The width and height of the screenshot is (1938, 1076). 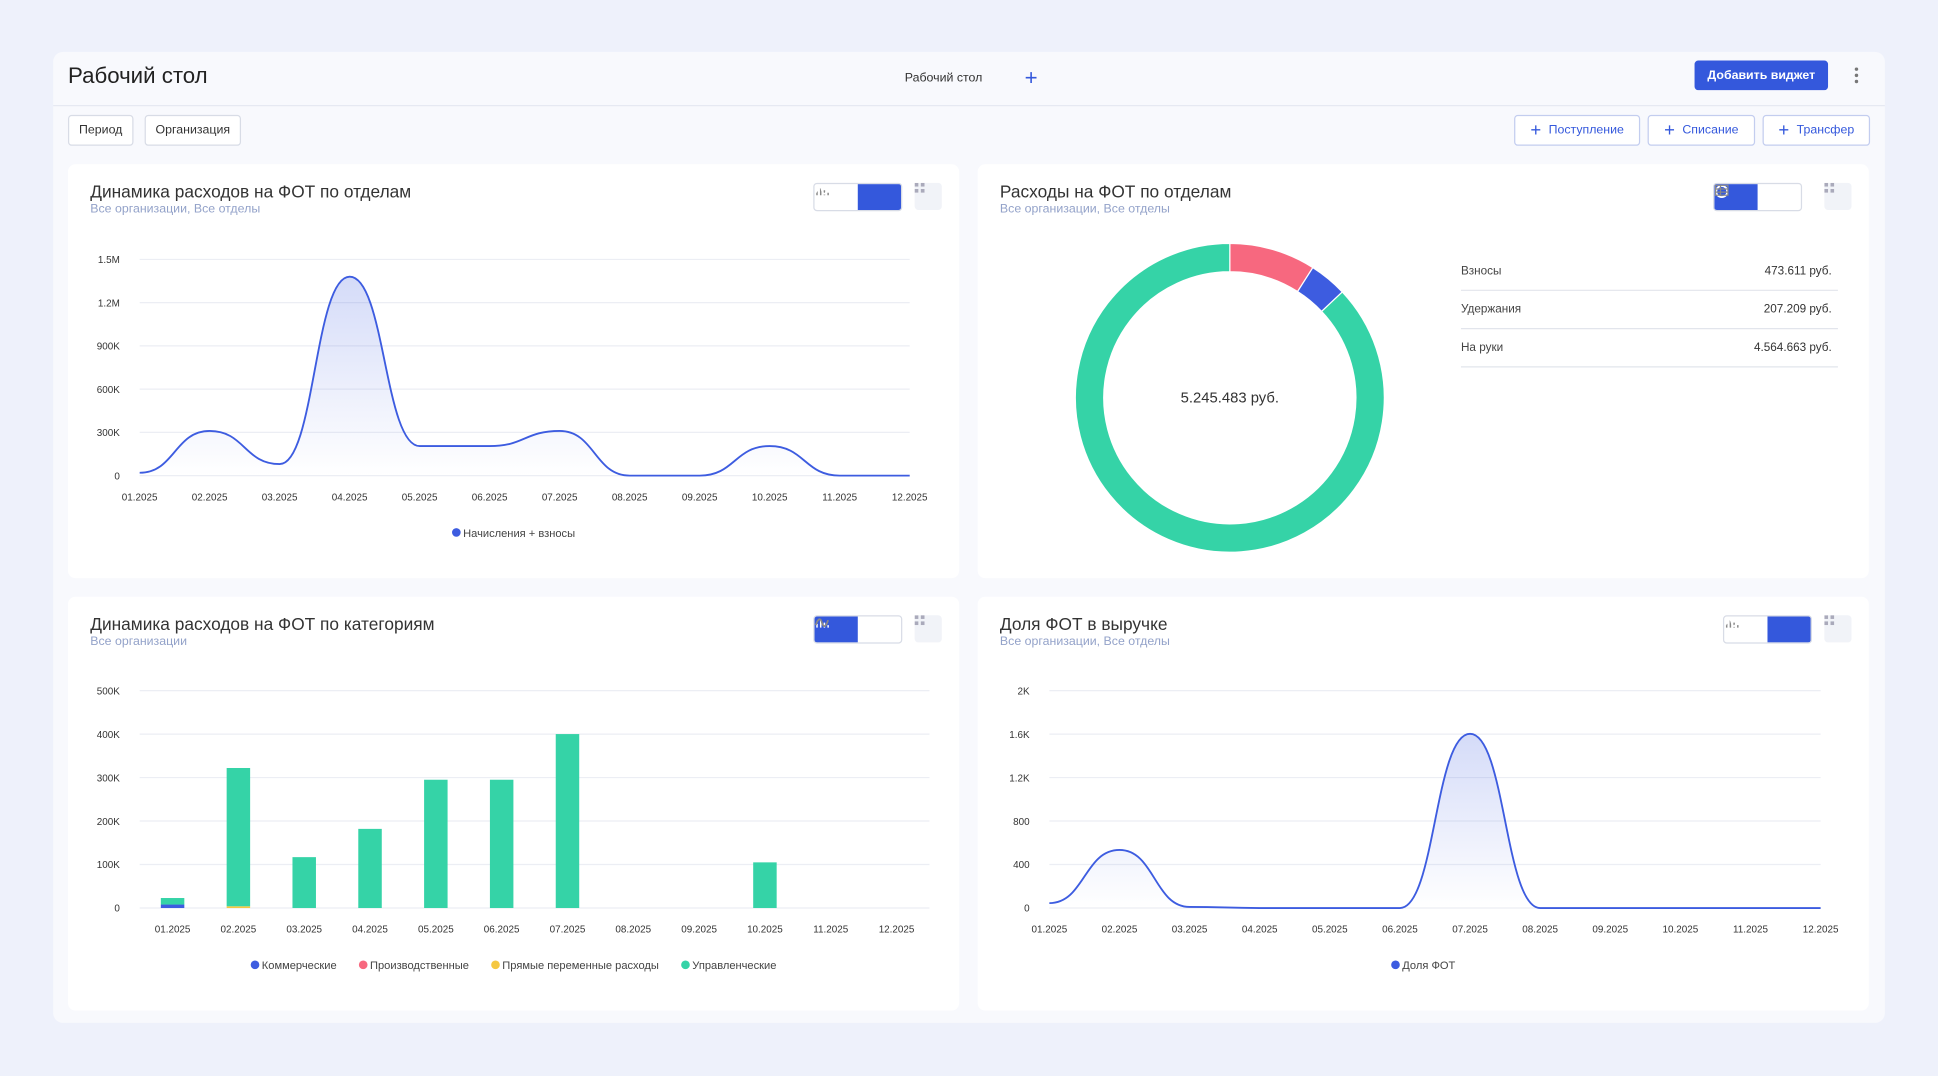 What do you see at coordinates (108, 735) in the screenshot?
I see `y-tick-label: 400K` at bounding box center [108, 735].